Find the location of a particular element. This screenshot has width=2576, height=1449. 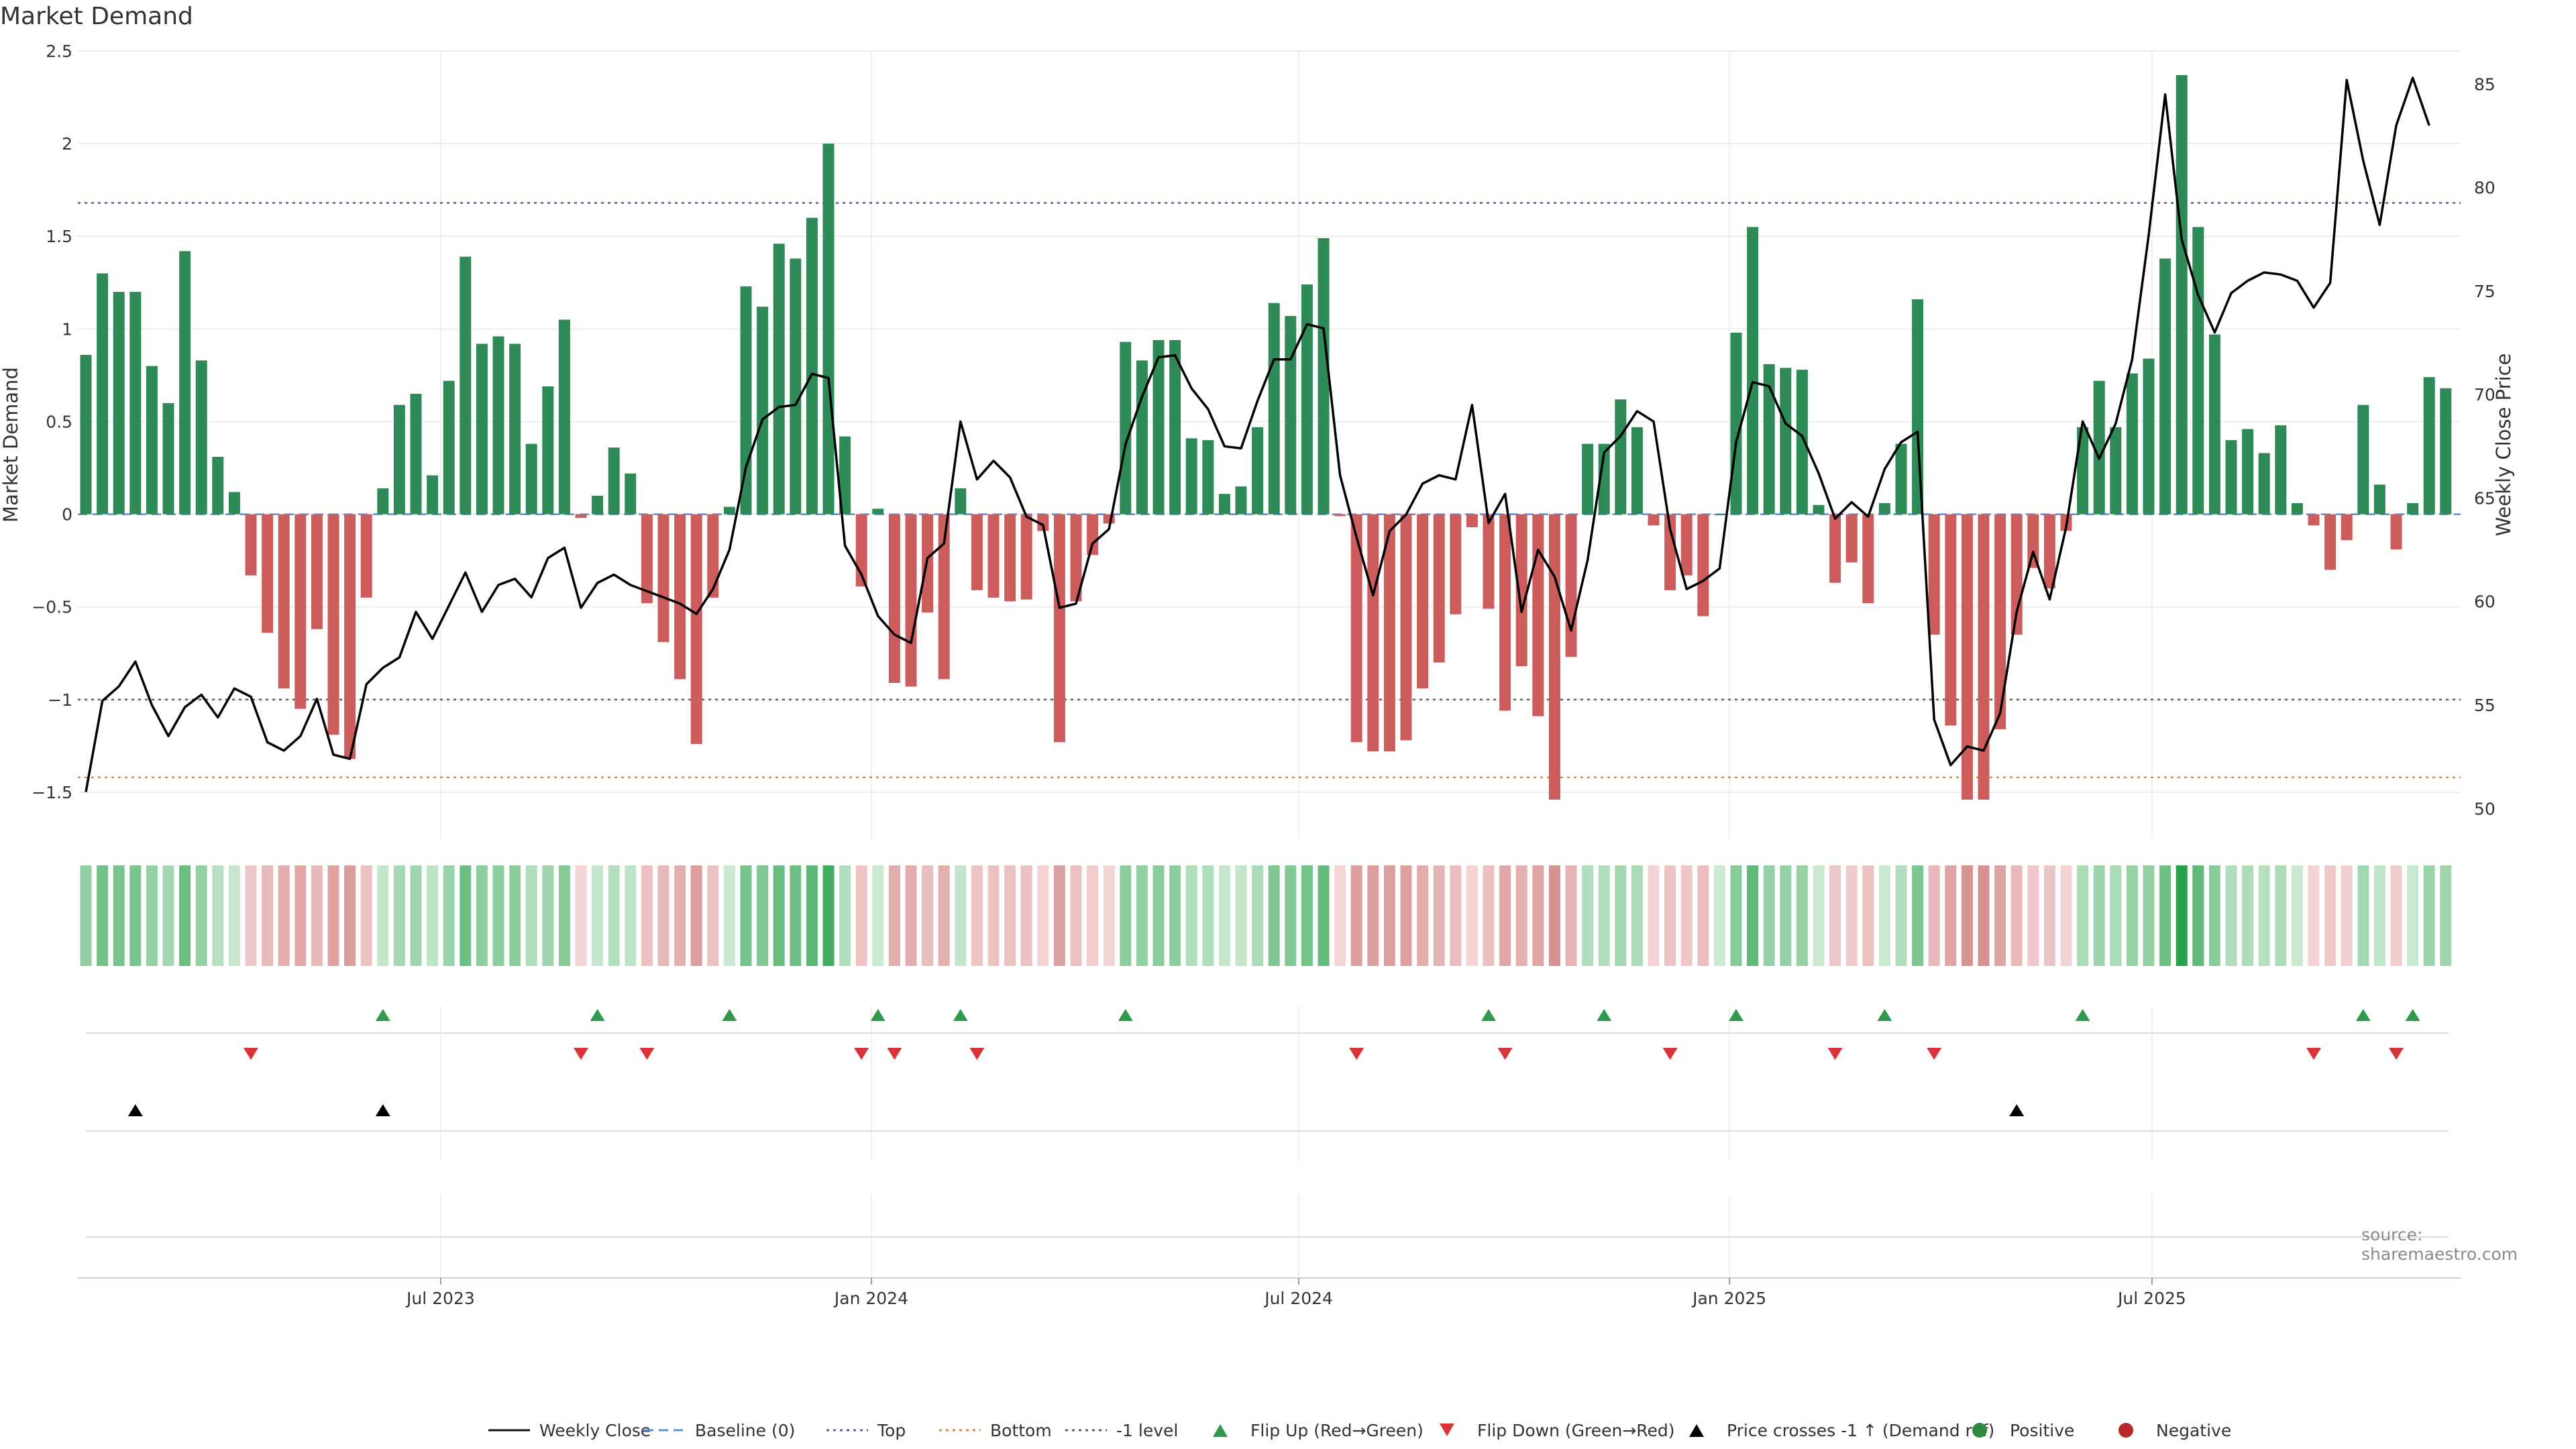

price-cross-marker is located at coordinates (382, 1110).